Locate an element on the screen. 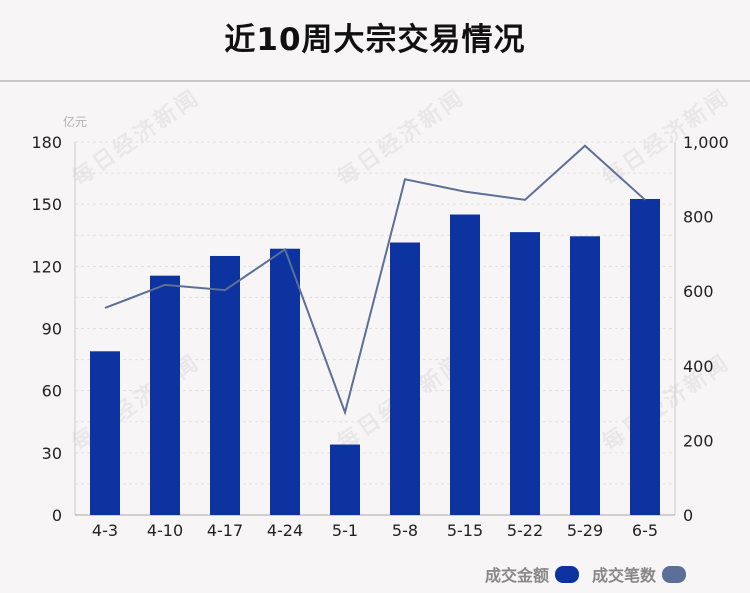 Image resolution: width=750 pixels, height=593 pixels. y-right-tick-label: 1,000 is located at coordinates (706, 142).